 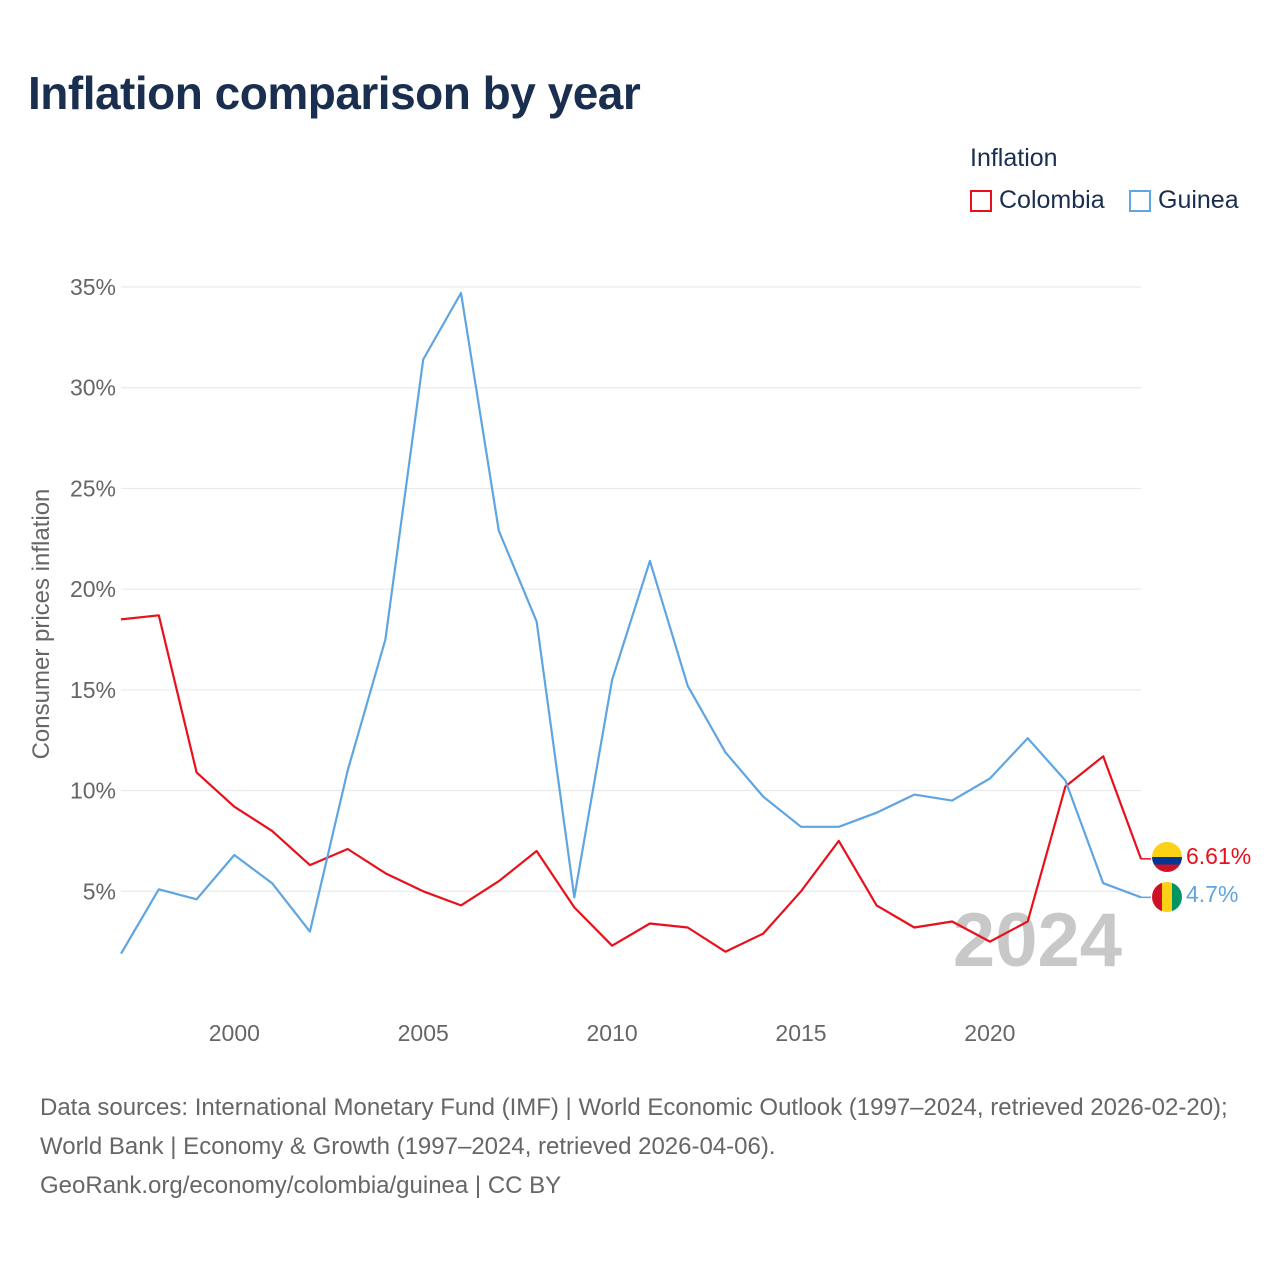 What do you see at coordinates (989, 1033) in the screenshot?
I see `x-tick-label: 2020` at bounding box center [989, 1033].